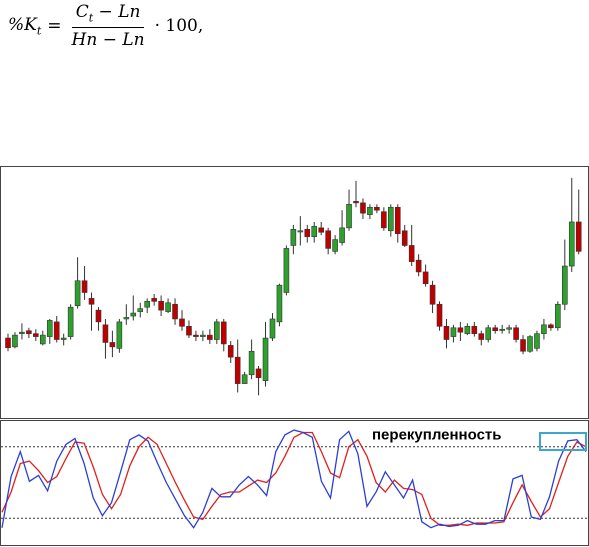 Image resolution: width=589 pixels, height=547 pixels. Describe the element at coordinates (108, 39) in the screenshot. I see `formula-denominator: Hn − Ln` at that location.